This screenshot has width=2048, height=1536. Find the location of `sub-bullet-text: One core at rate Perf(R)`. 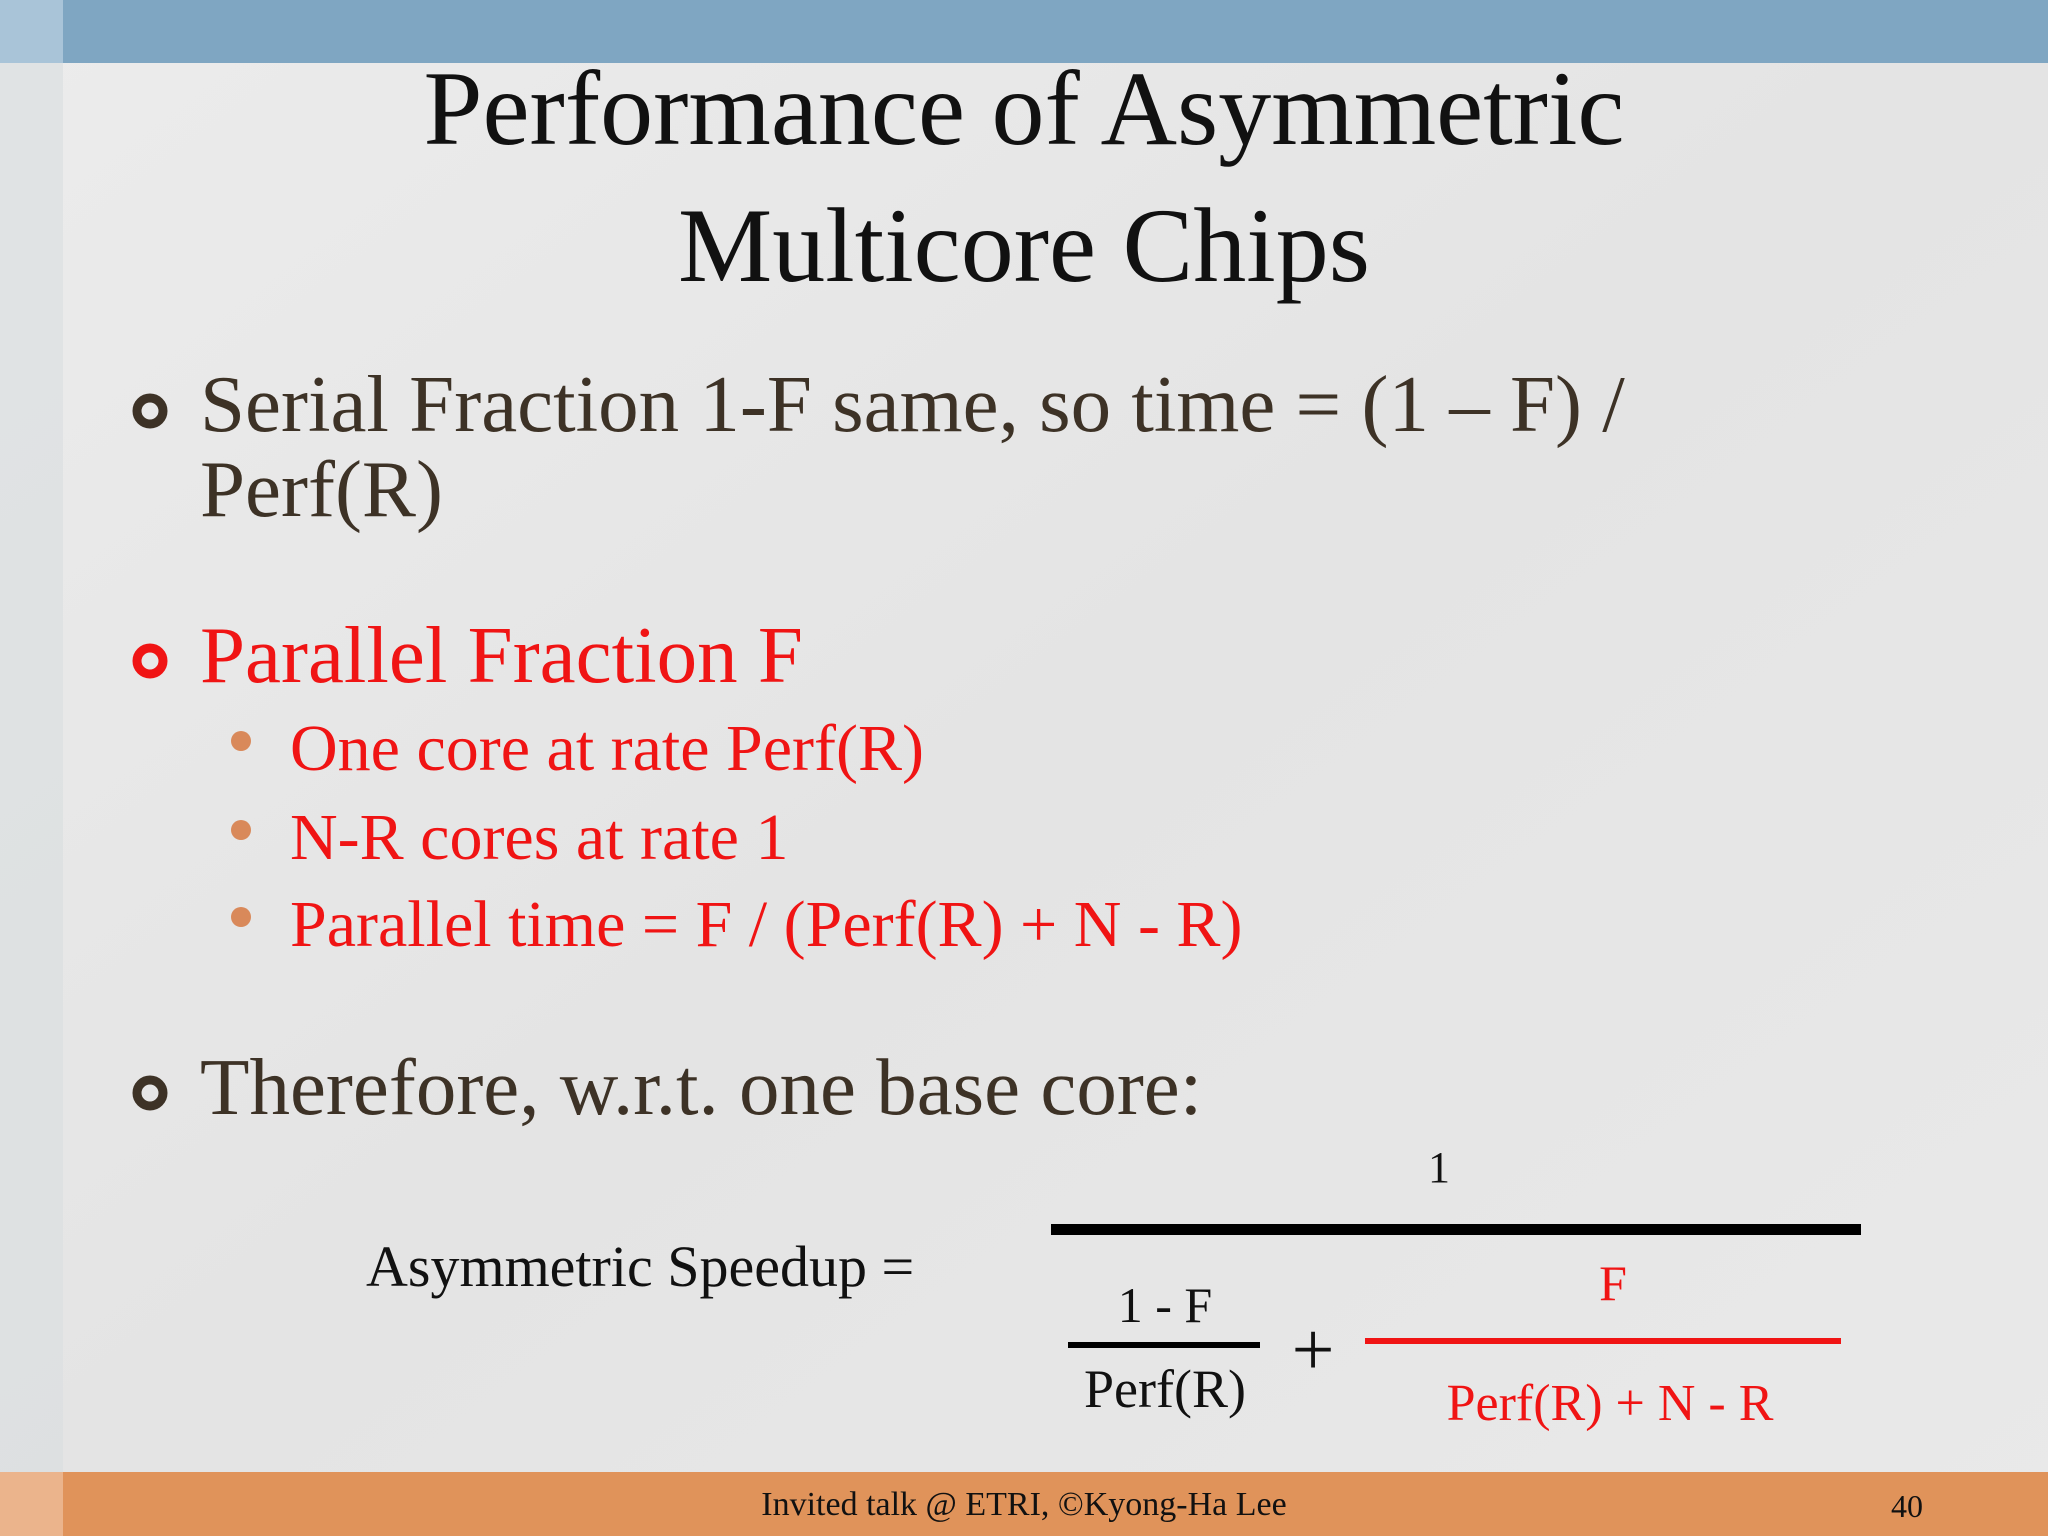

sub-bullet-text: One core at rate Perf(R) is located at coordinates (607, 748).